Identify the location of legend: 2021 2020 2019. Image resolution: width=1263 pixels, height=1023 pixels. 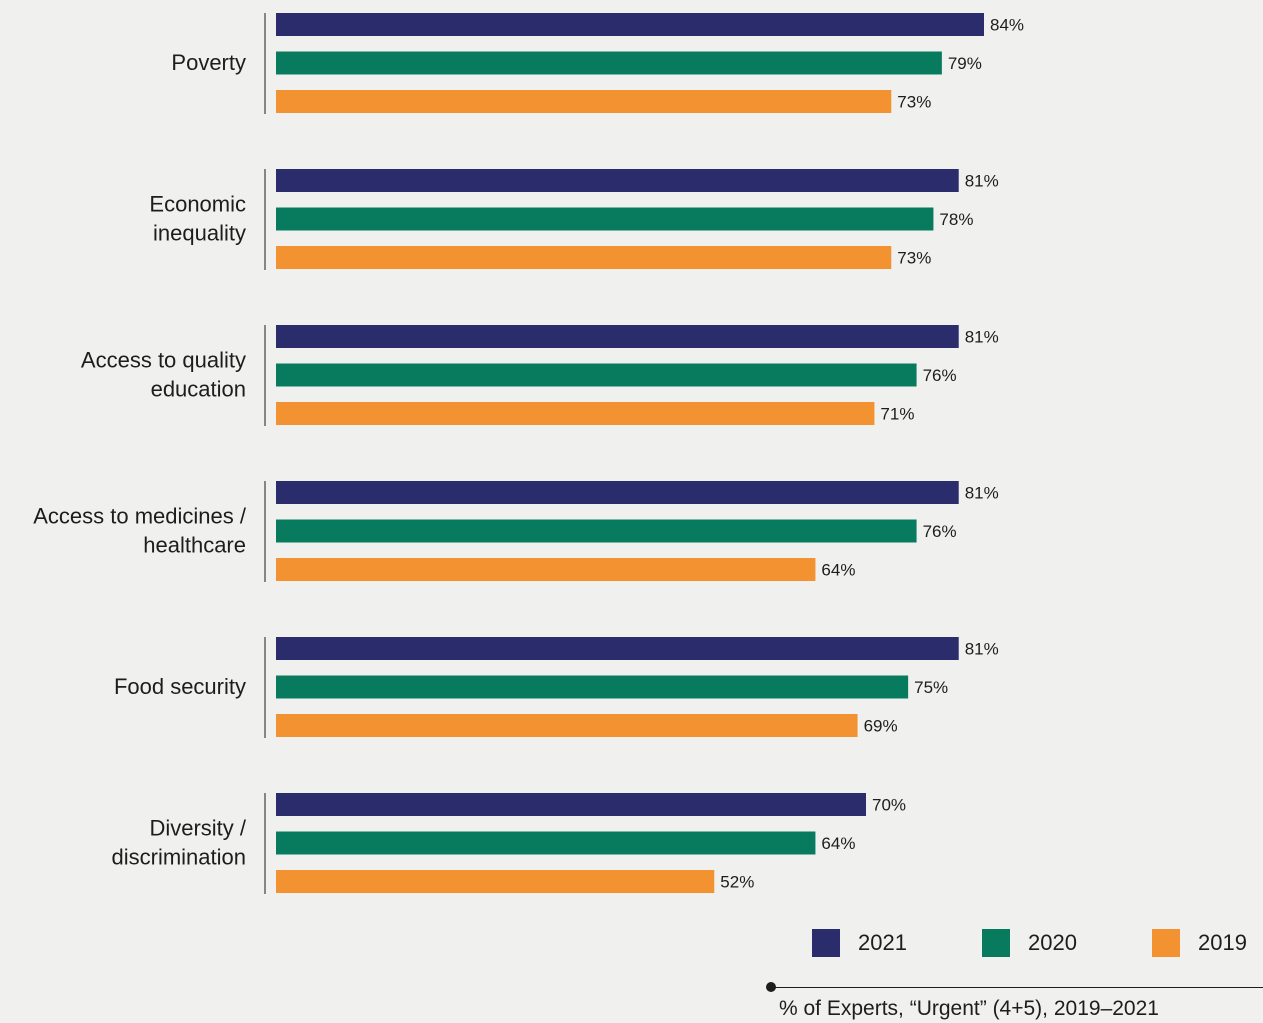
(1037, 943).